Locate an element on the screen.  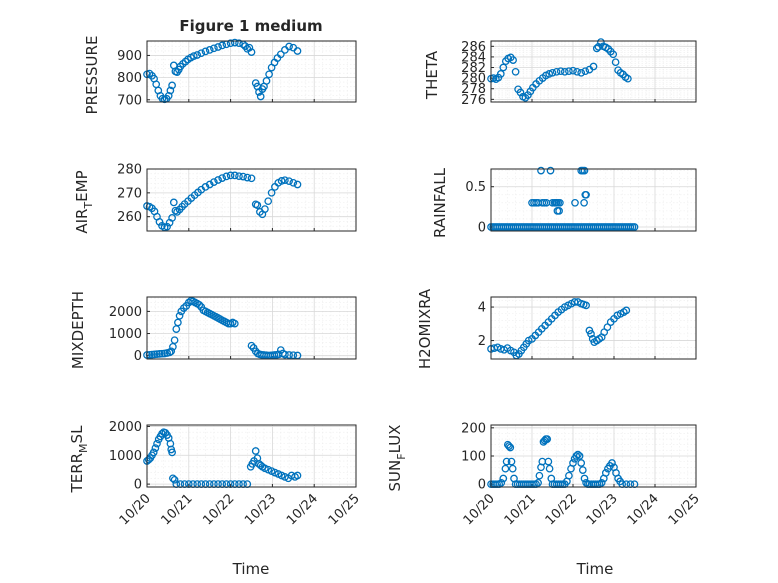
y-tick-label: 0 is located at coordinates (138, 356).